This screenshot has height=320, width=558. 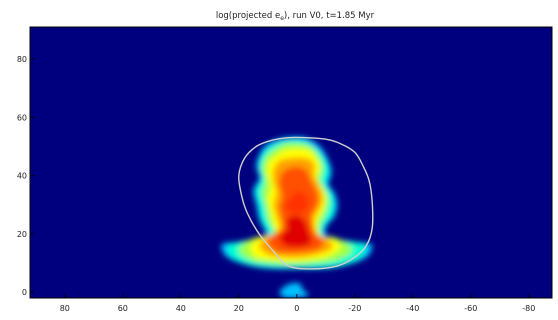 I want to click on x-tick-label-4: 0, so click(x=296, y=308).